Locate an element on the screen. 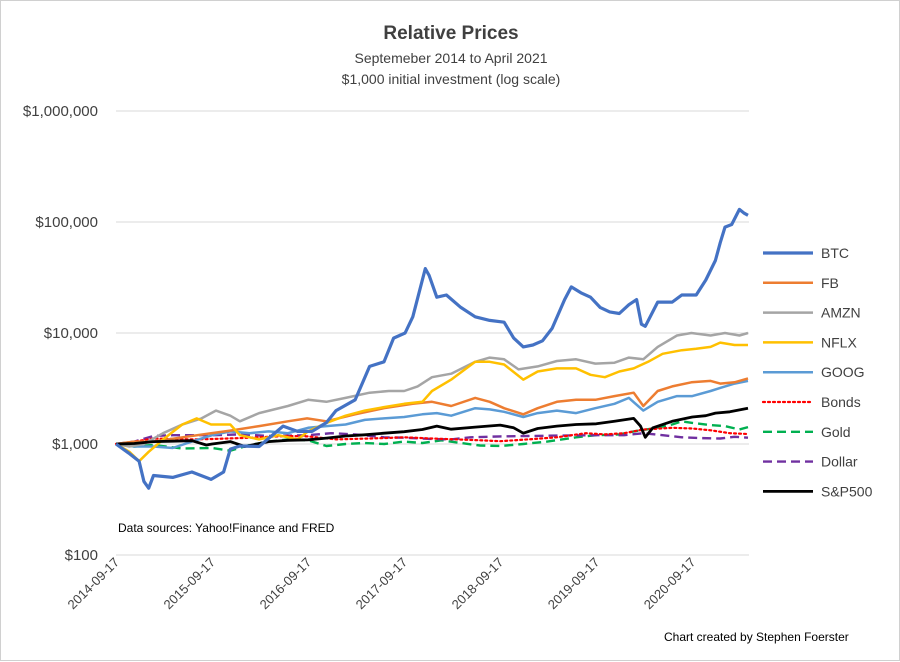 The width and height of the screenshot is (900, 662). y-tick-label: $1,000,000 is located at coordinates (60, 111).